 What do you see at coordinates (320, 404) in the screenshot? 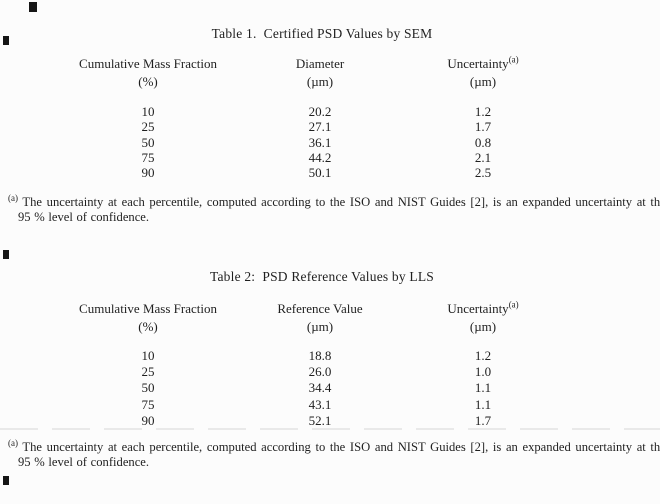
I see `cell-reference-value: 43.1` at bounding box center [320, 404].